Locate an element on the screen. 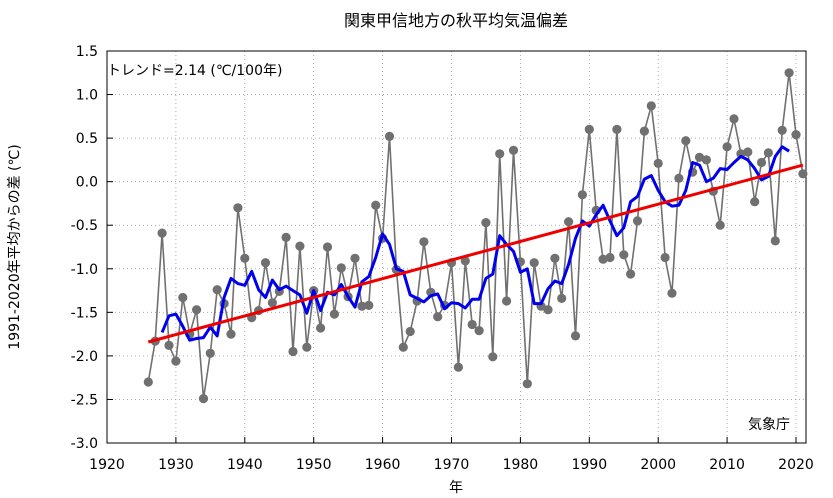  x-tick-label: 1950 is located at coordinates (314, 465).